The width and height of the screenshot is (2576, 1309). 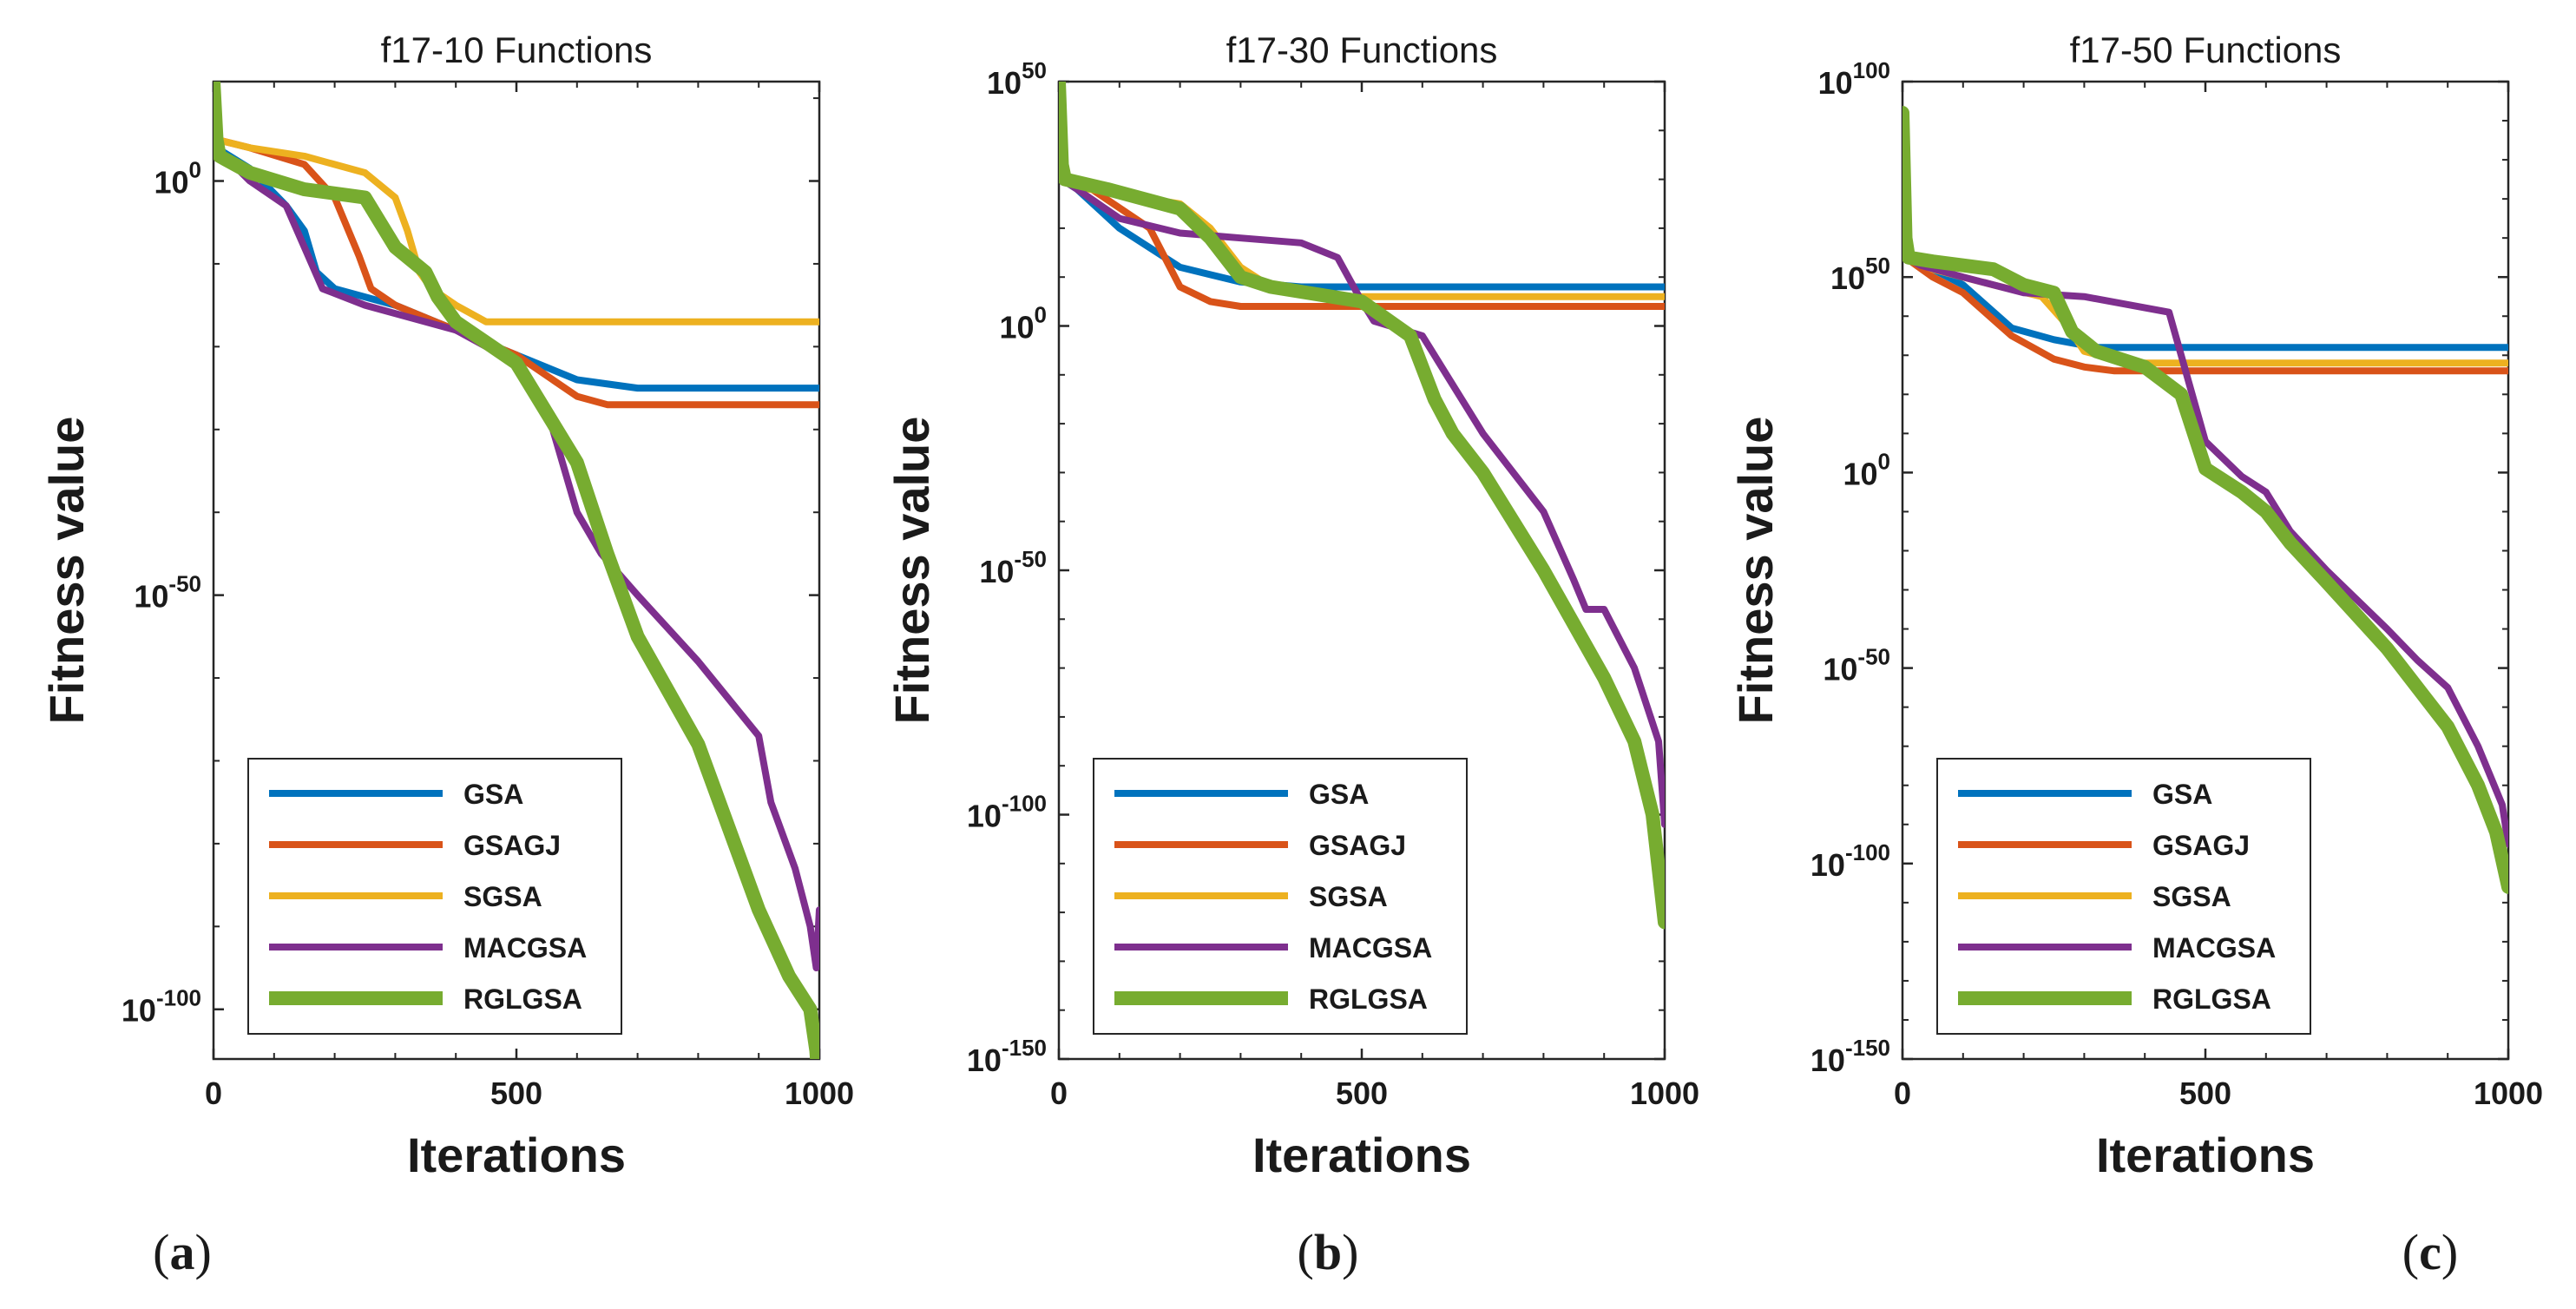 I want to click on panel-letter-c: (c), so click(x=2430, y=1252).